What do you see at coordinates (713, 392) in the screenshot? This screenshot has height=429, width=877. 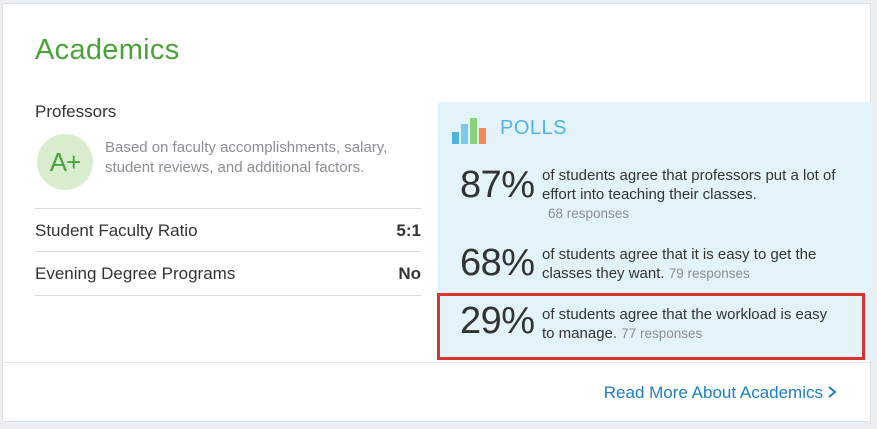 I see `read-more-label: Read More About Academics` at bounding box center [713, 392].